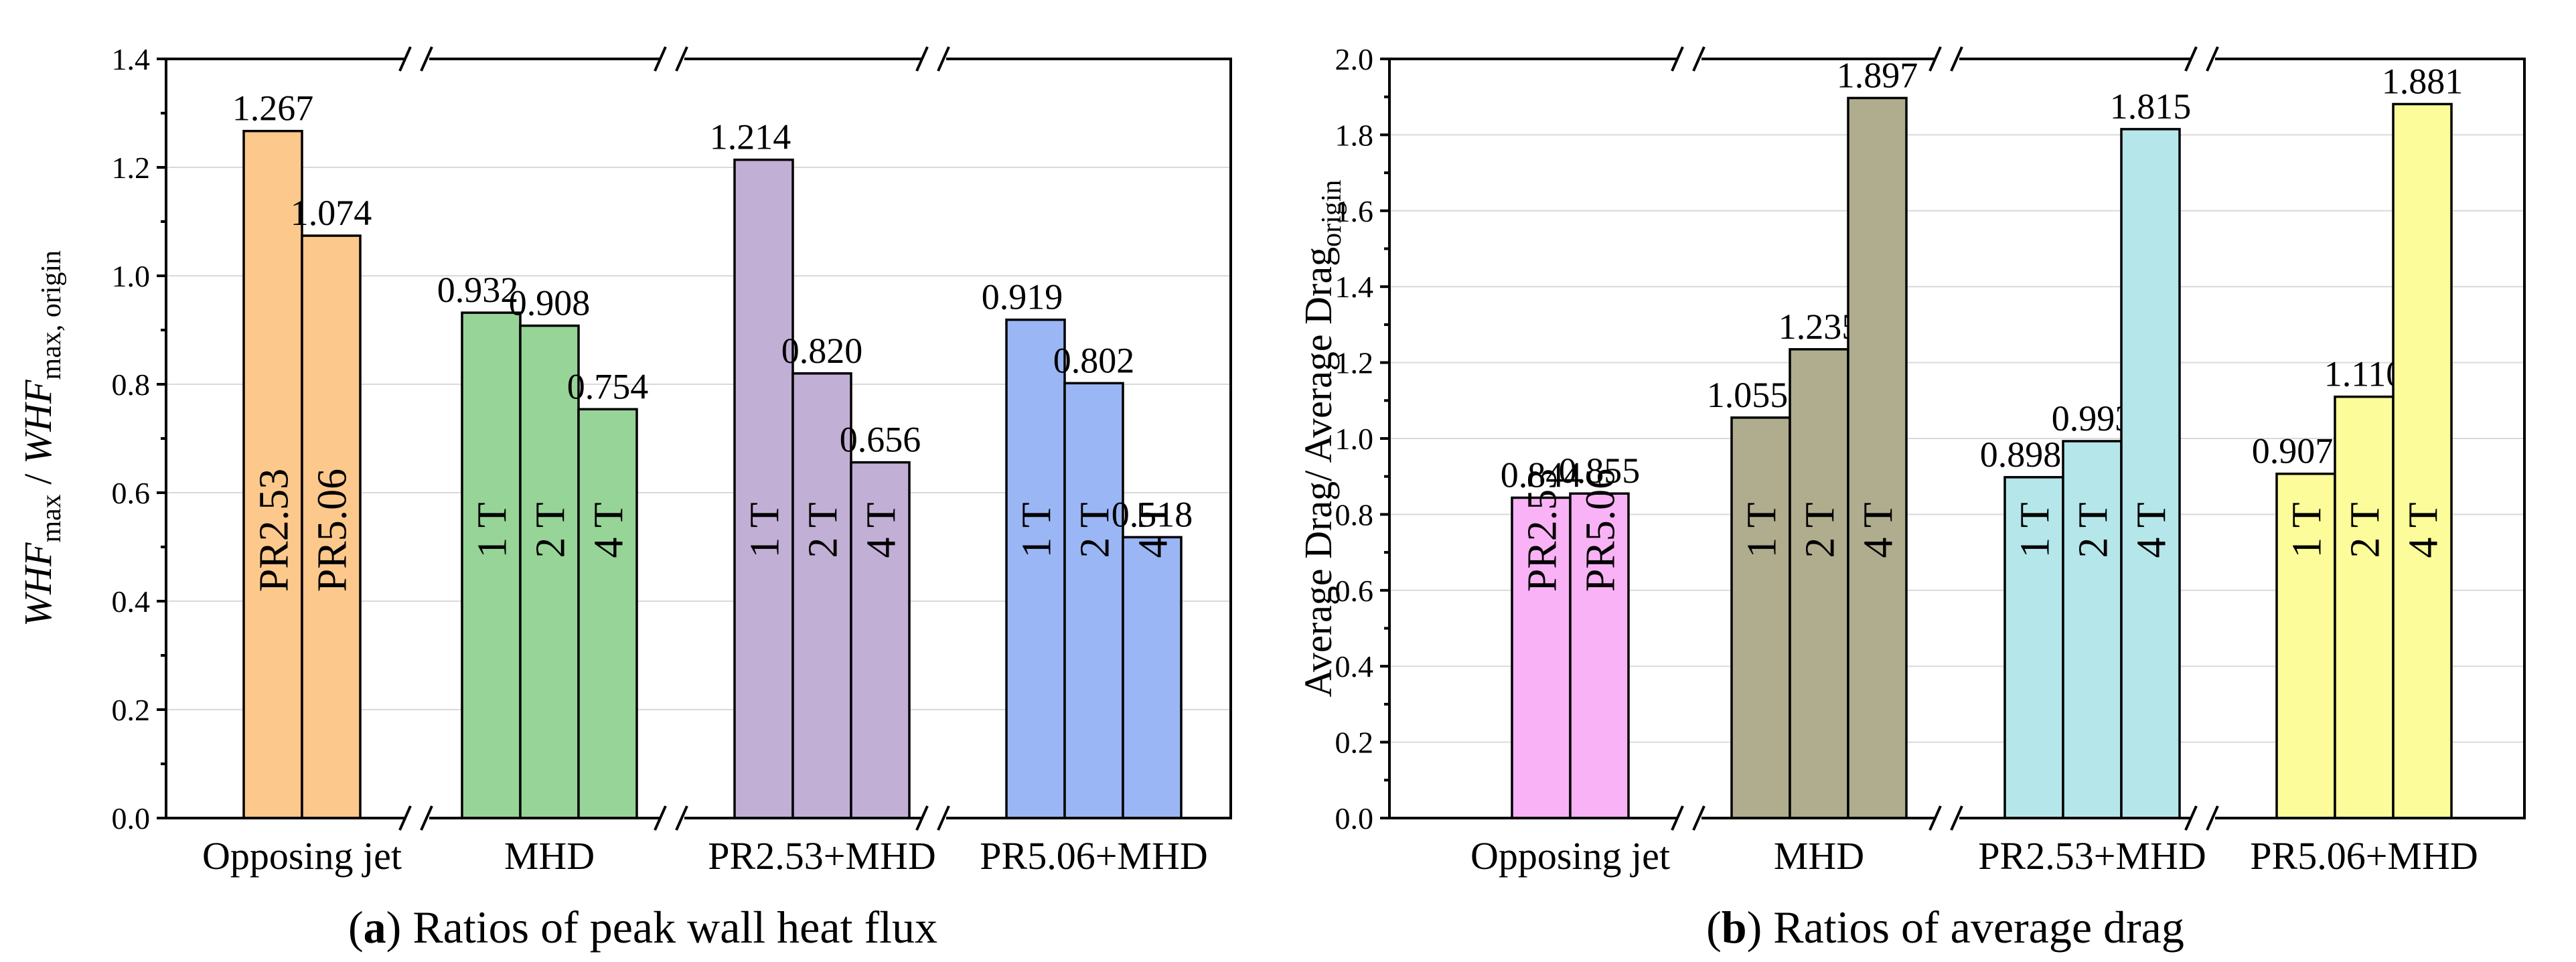  I want to click on panel-b-y-axis-label: Average Drag/ Average Dragorigin, so click(1321, 439).